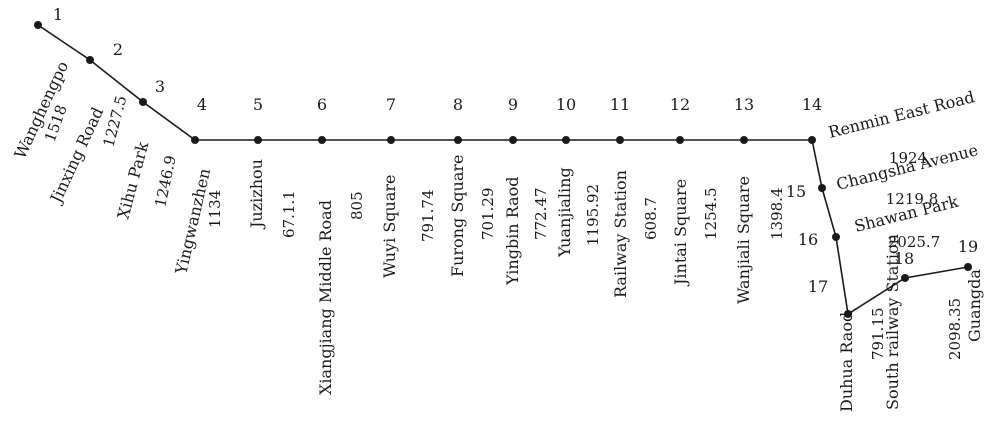  Describe the element at coordinates (808, 239) in the screenshot. I see `station-number-16: 16` at that location.